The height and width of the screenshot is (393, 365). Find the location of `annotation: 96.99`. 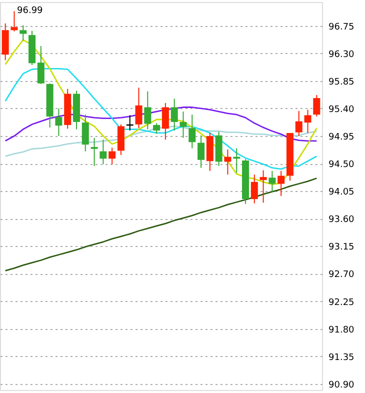

annotation: 96.99 is located at coordinates (30, 11).